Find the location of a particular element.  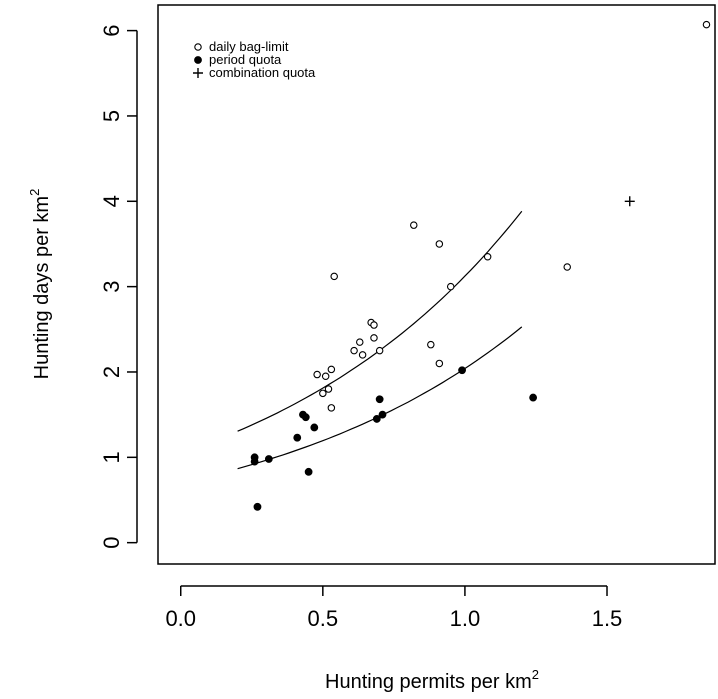

curves-layer is located at coordinates (380, 340).